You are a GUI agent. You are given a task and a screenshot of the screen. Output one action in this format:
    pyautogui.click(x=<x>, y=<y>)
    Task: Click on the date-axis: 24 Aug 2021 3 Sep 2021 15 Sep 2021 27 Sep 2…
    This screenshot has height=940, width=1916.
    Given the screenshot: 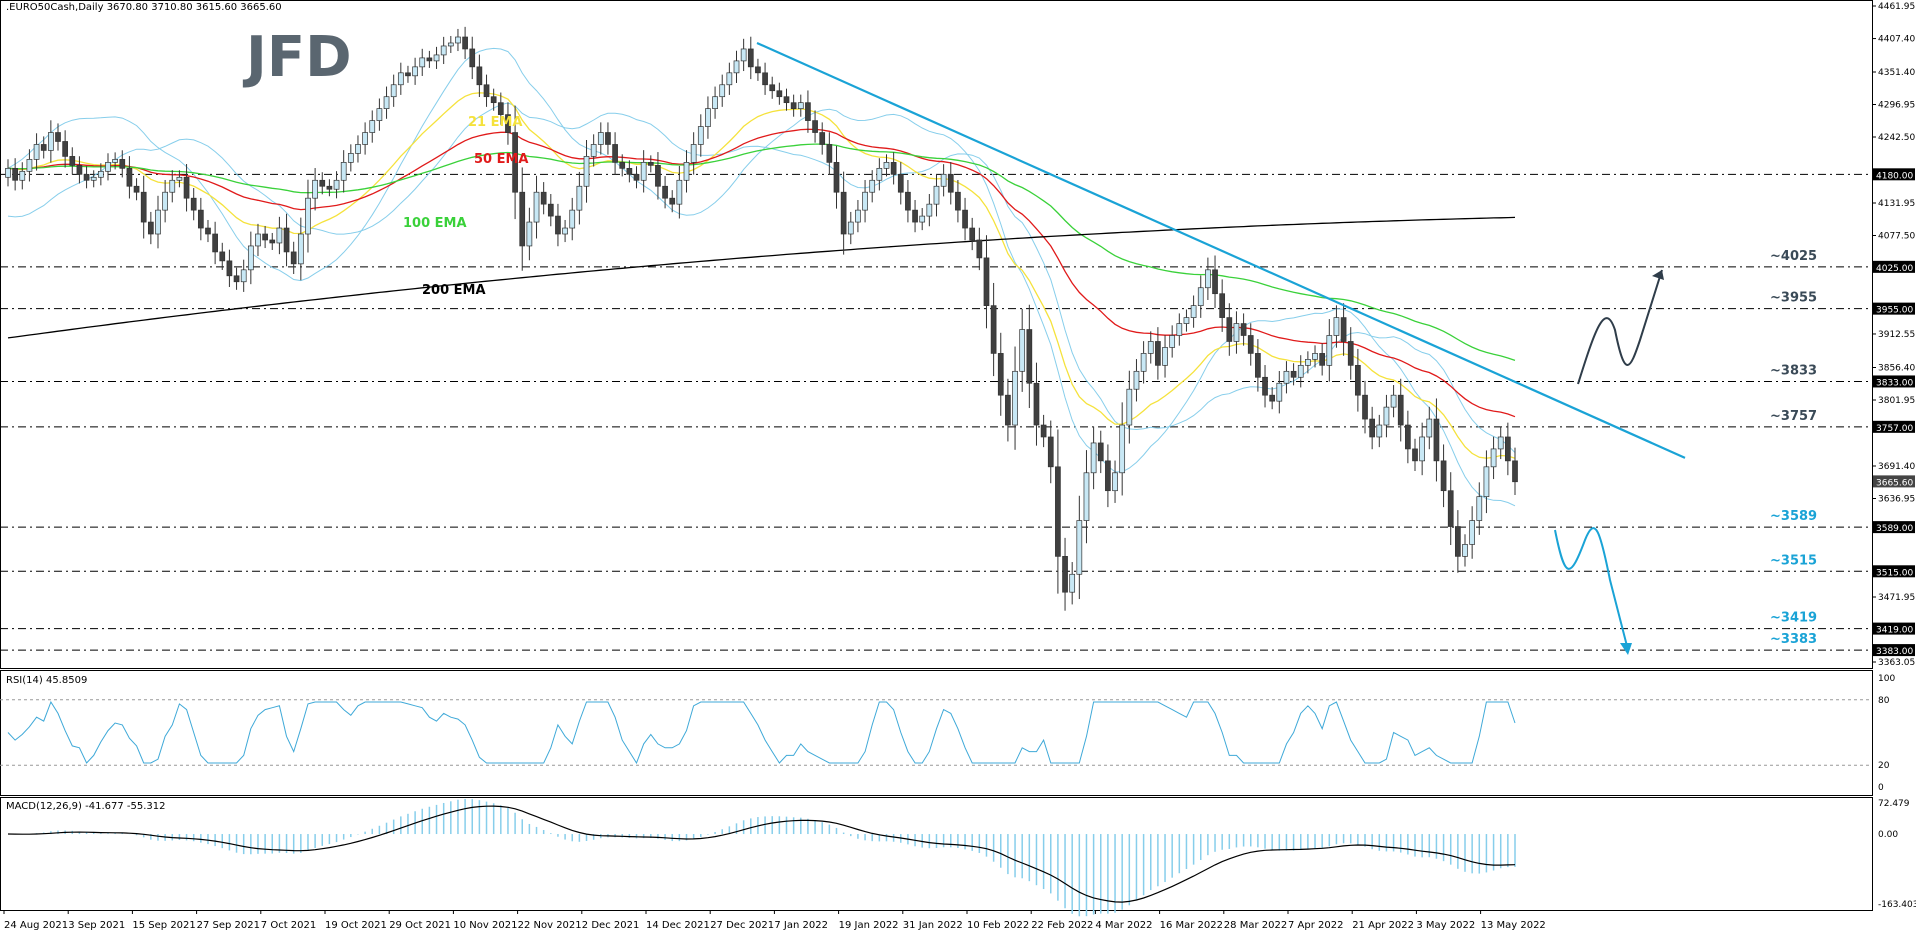 What is the action you would take?
    pyautogui.click(x=774, y=920)
    